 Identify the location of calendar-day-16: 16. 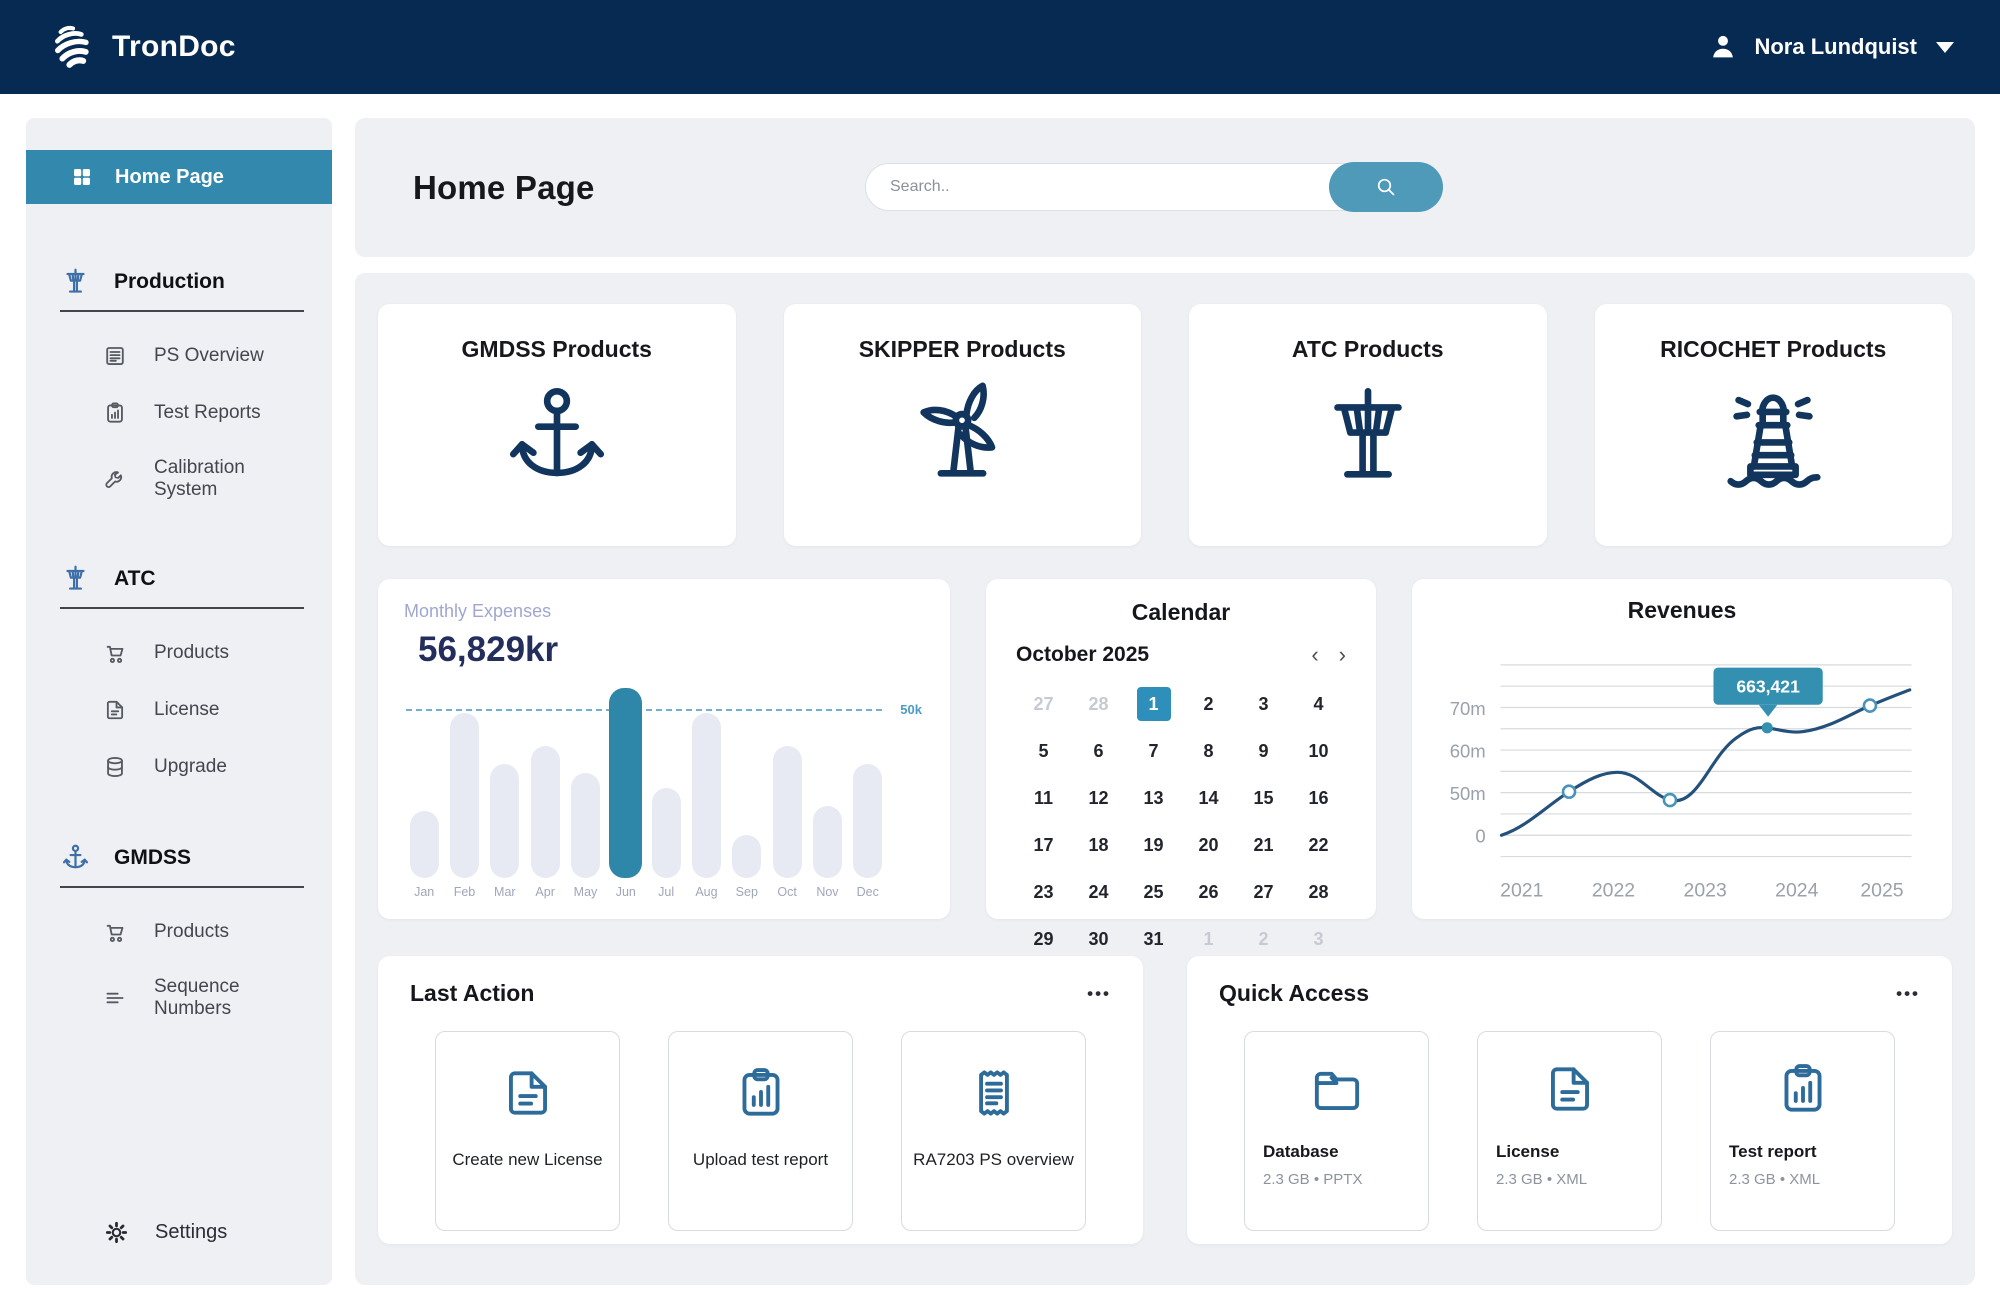
(1318, 798).